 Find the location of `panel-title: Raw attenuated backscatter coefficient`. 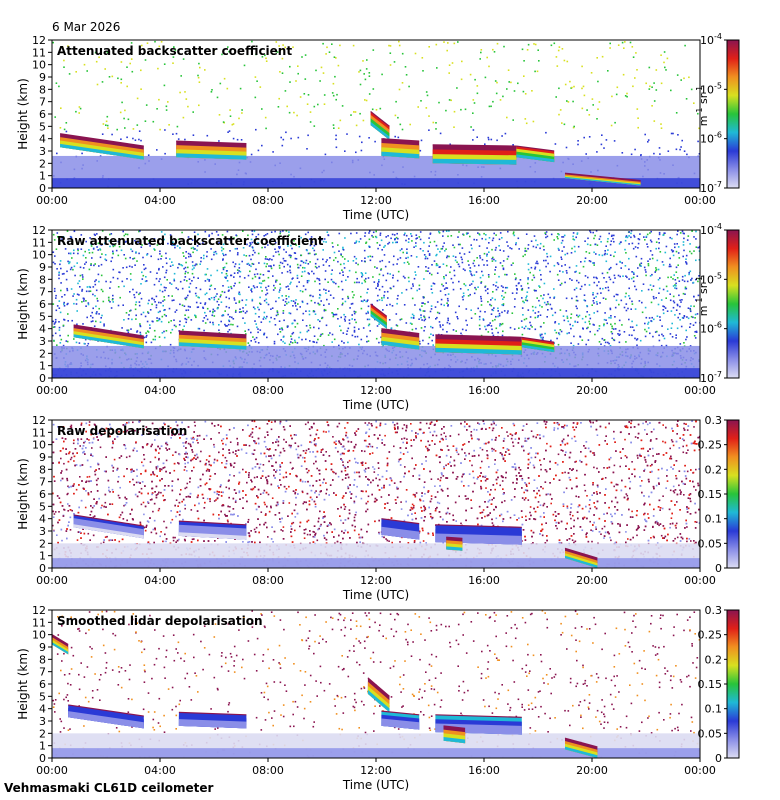

panel-title: Raw attenuated backscatter coefficient is located at coordinates (190, 241).